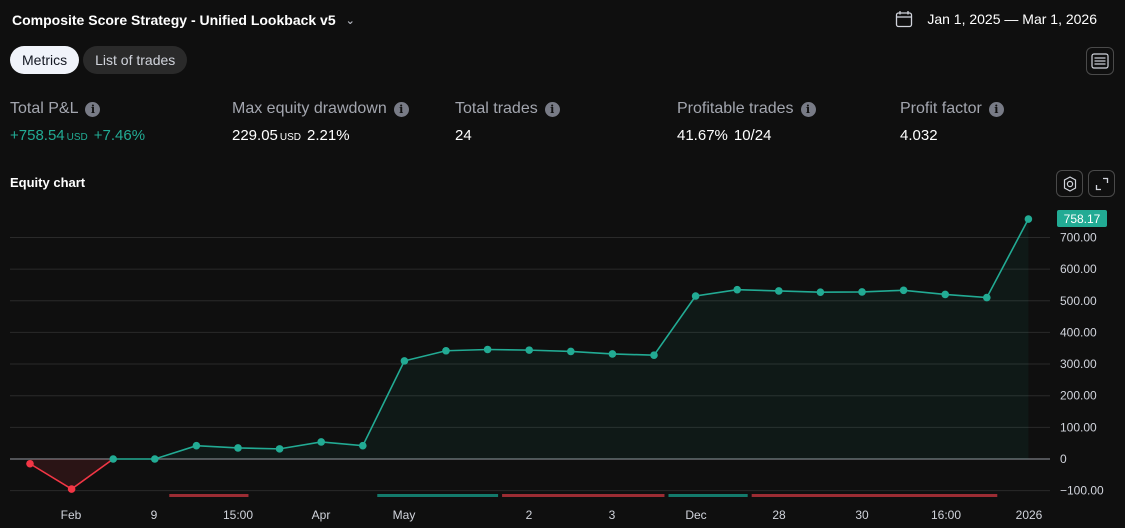  Describe the element at coordinates (752, 135) in the screenshot. I see `profitable-trades-ratio: 10/24` at that location.